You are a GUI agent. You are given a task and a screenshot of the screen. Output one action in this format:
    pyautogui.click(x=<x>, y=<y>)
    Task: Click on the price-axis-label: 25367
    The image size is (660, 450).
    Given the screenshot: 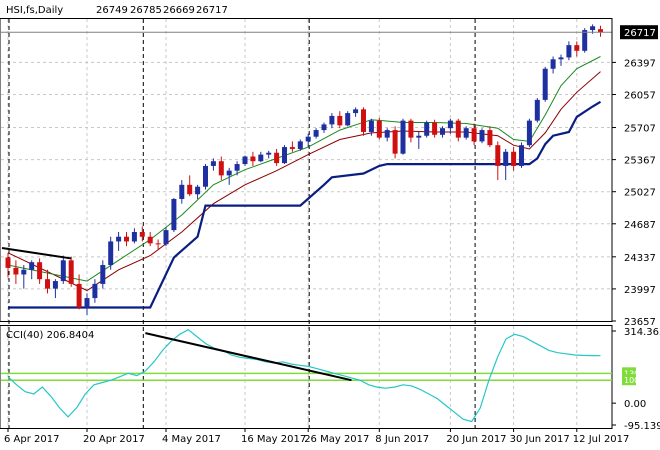 What is the action you would take?
    pyautogui.click(x=640, y=161)
    